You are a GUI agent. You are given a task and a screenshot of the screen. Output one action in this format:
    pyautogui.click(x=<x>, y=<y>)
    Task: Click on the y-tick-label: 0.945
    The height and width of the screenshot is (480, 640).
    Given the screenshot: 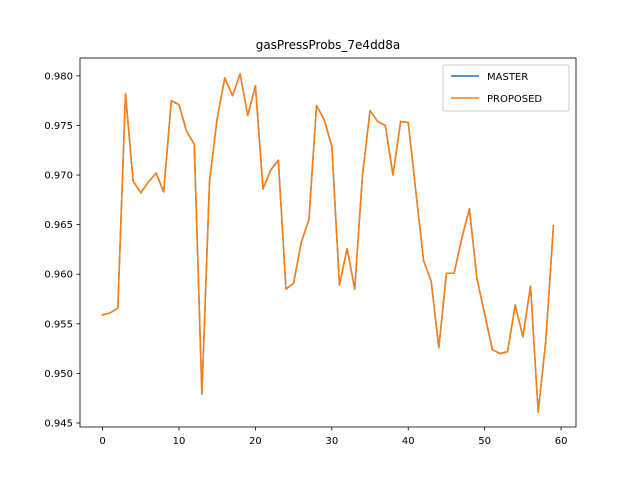 What is the action you would take?
    pyautogui.click(x=58, y=424)
    